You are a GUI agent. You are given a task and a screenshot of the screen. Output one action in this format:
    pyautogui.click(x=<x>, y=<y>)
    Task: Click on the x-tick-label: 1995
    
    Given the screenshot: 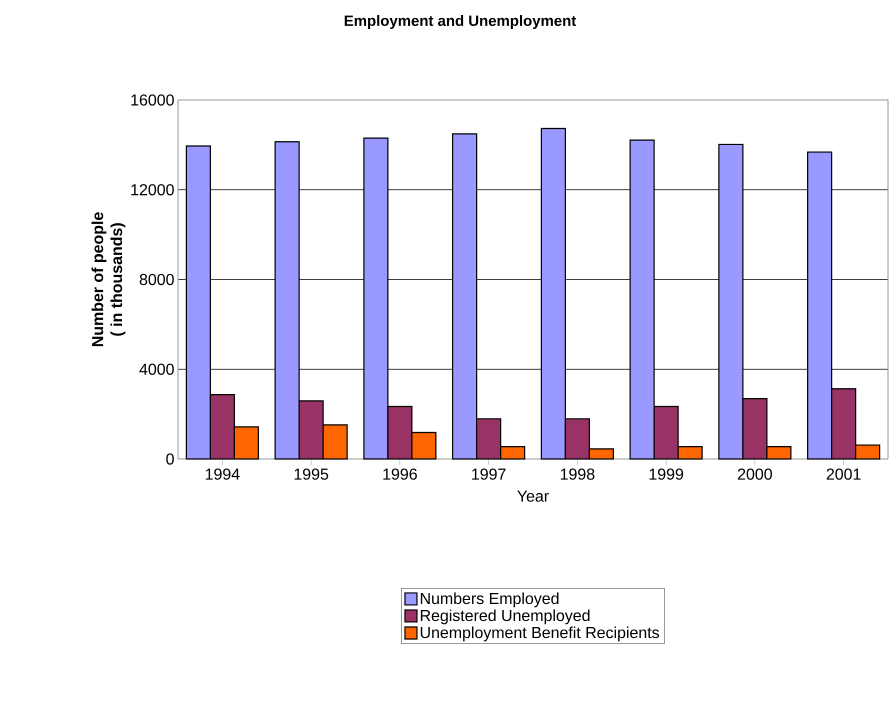 What is the action you would take?
    pyautogui.click(x=311, y=474)
    